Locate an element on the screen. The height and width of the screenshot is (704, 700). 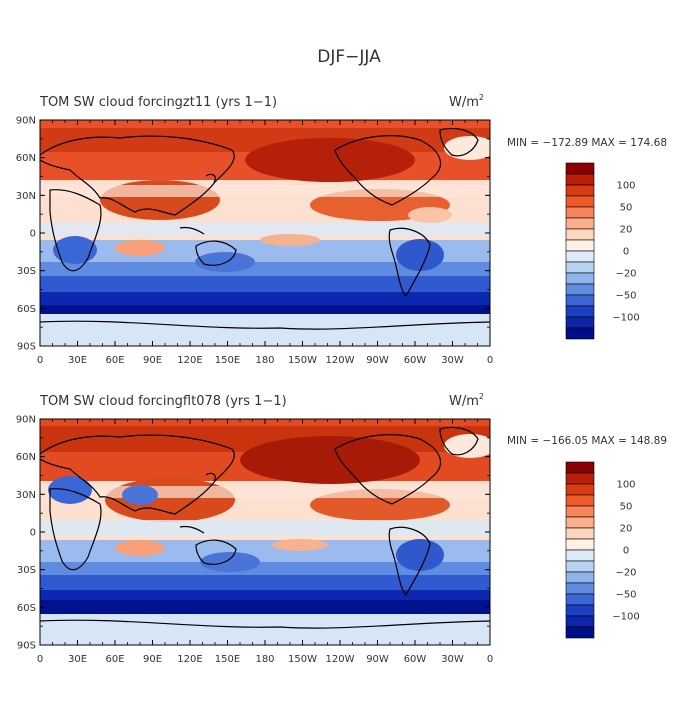
panel-2-lat-labels: 90N 60N 30N 0 30S 60S 90S is located at coordinates (26, 533).